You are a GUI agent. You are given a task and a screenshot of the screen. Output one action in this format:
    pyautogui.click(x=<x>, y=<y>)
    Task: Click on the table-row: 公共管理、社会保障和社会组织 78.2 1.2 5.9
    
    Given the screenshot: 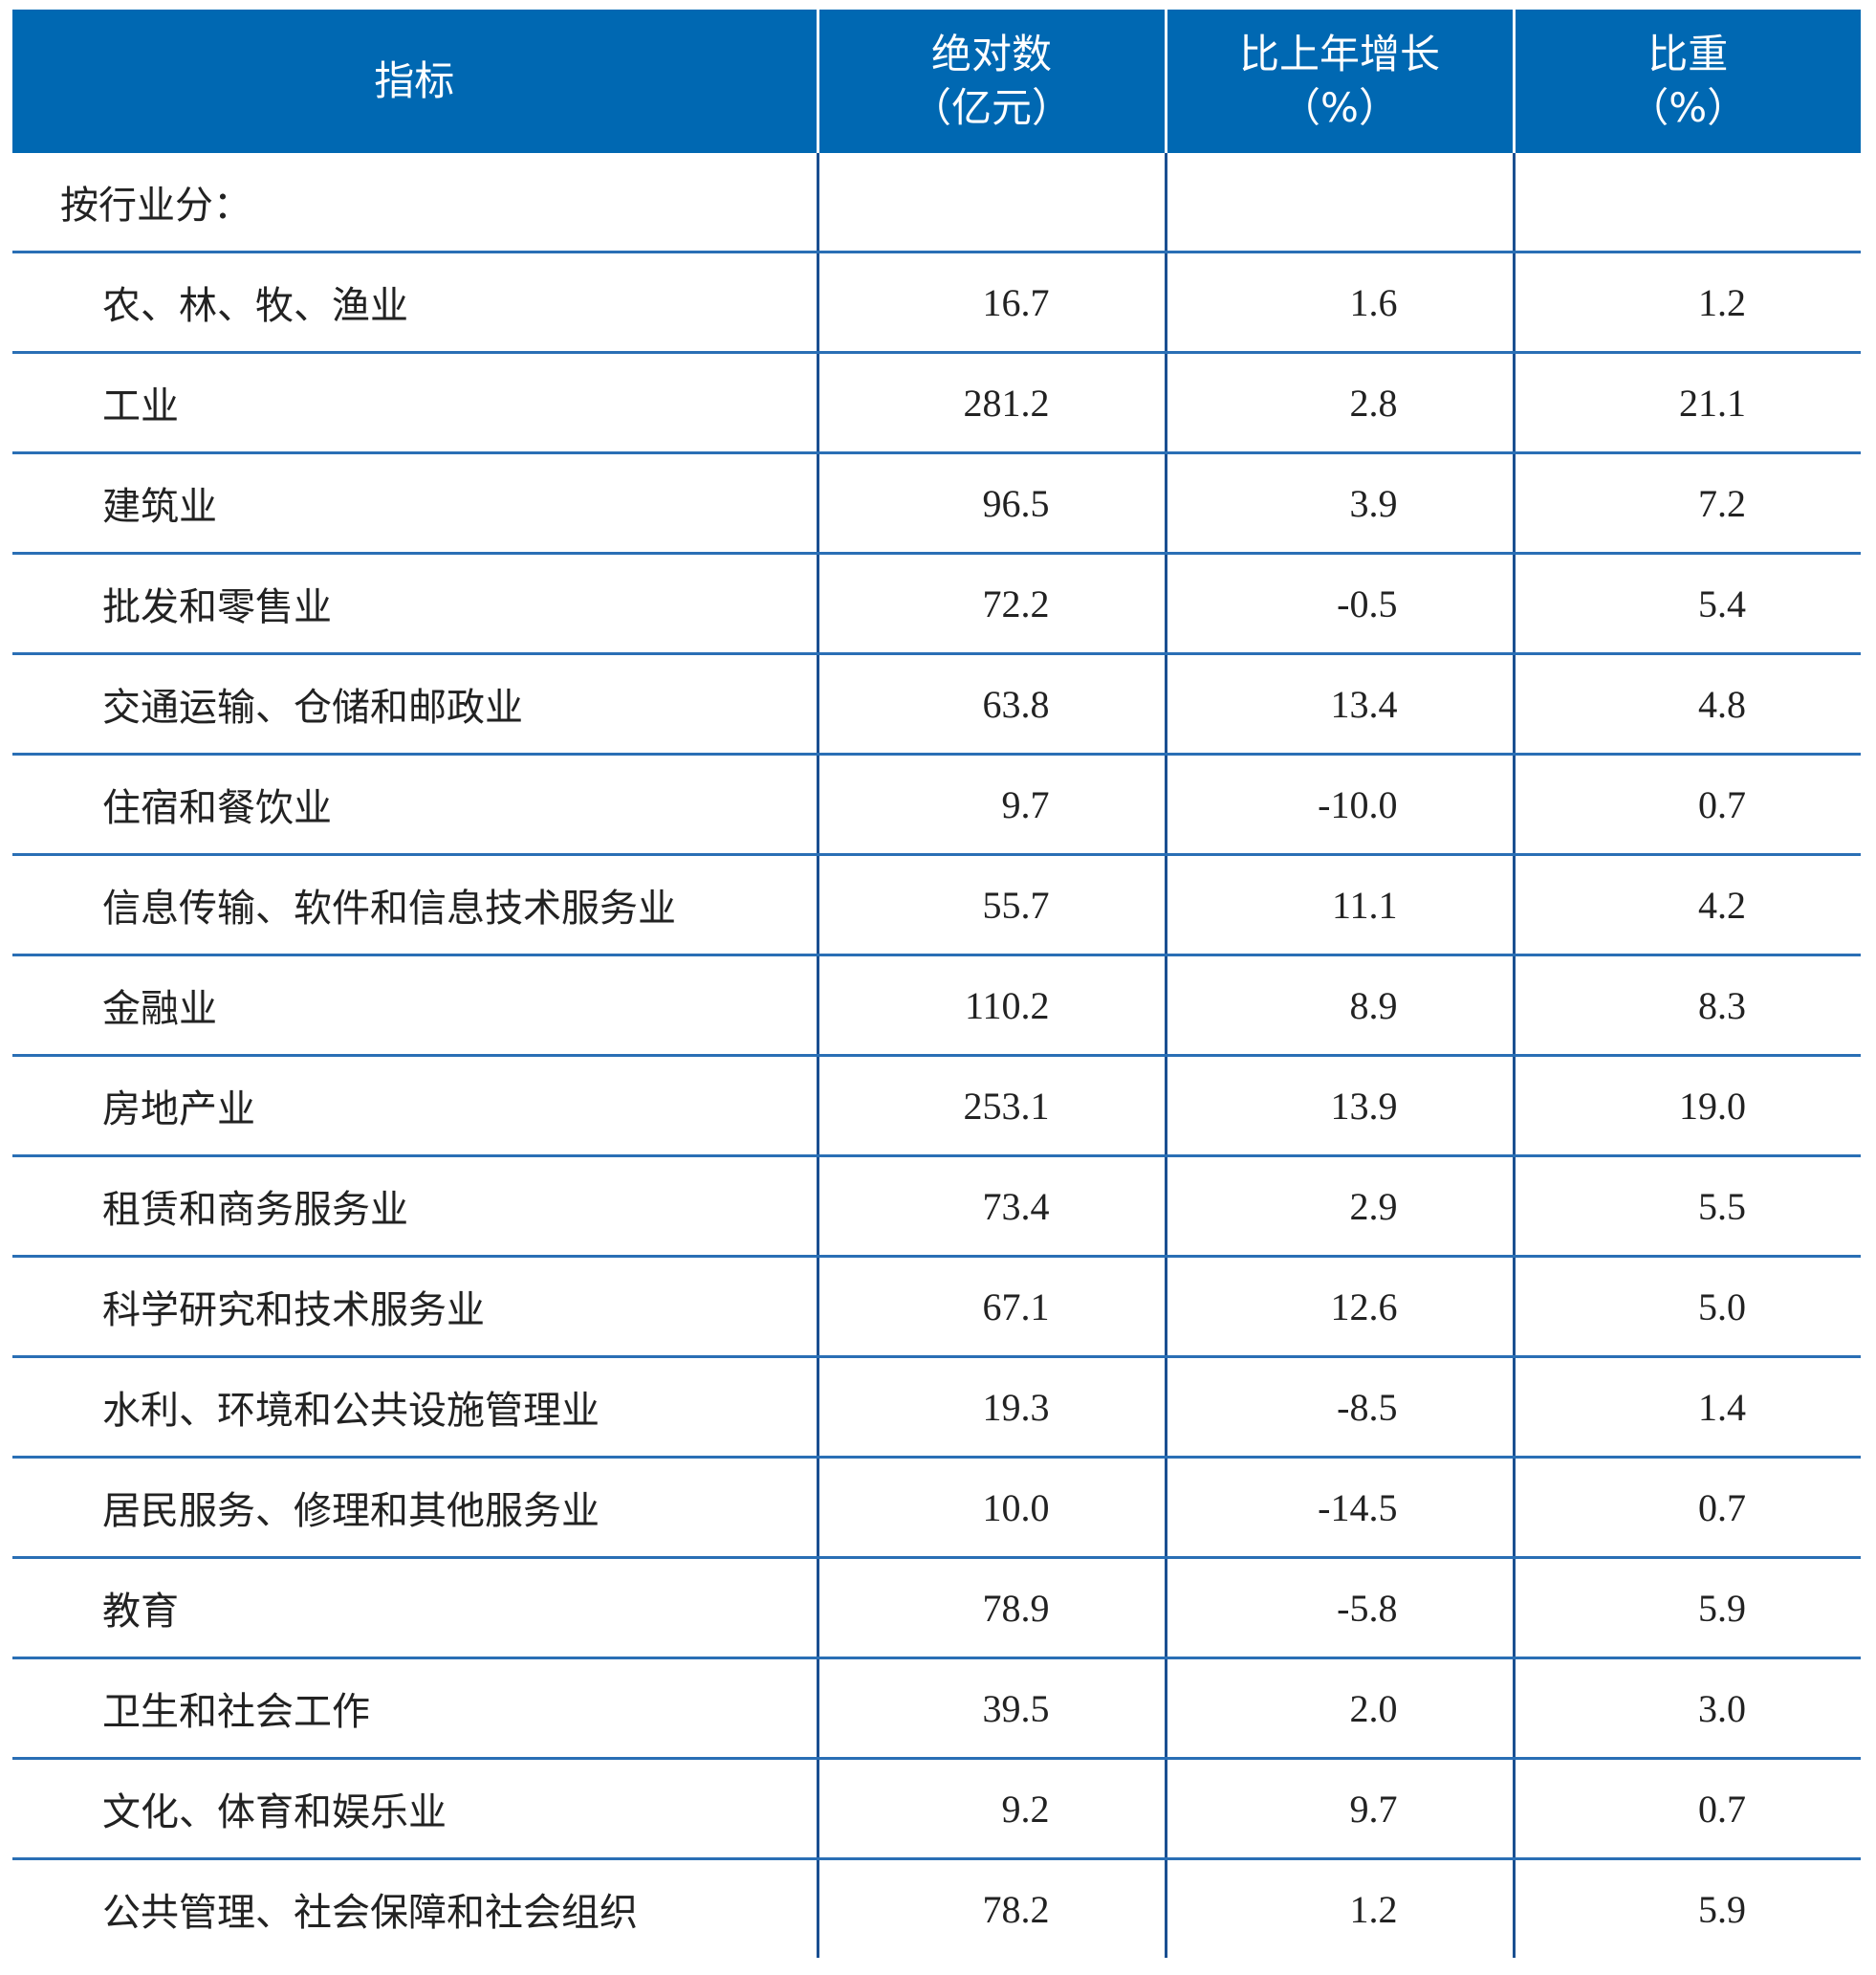 What is the action you would take?
    pyautogui.click(x=936, y=1908)
    